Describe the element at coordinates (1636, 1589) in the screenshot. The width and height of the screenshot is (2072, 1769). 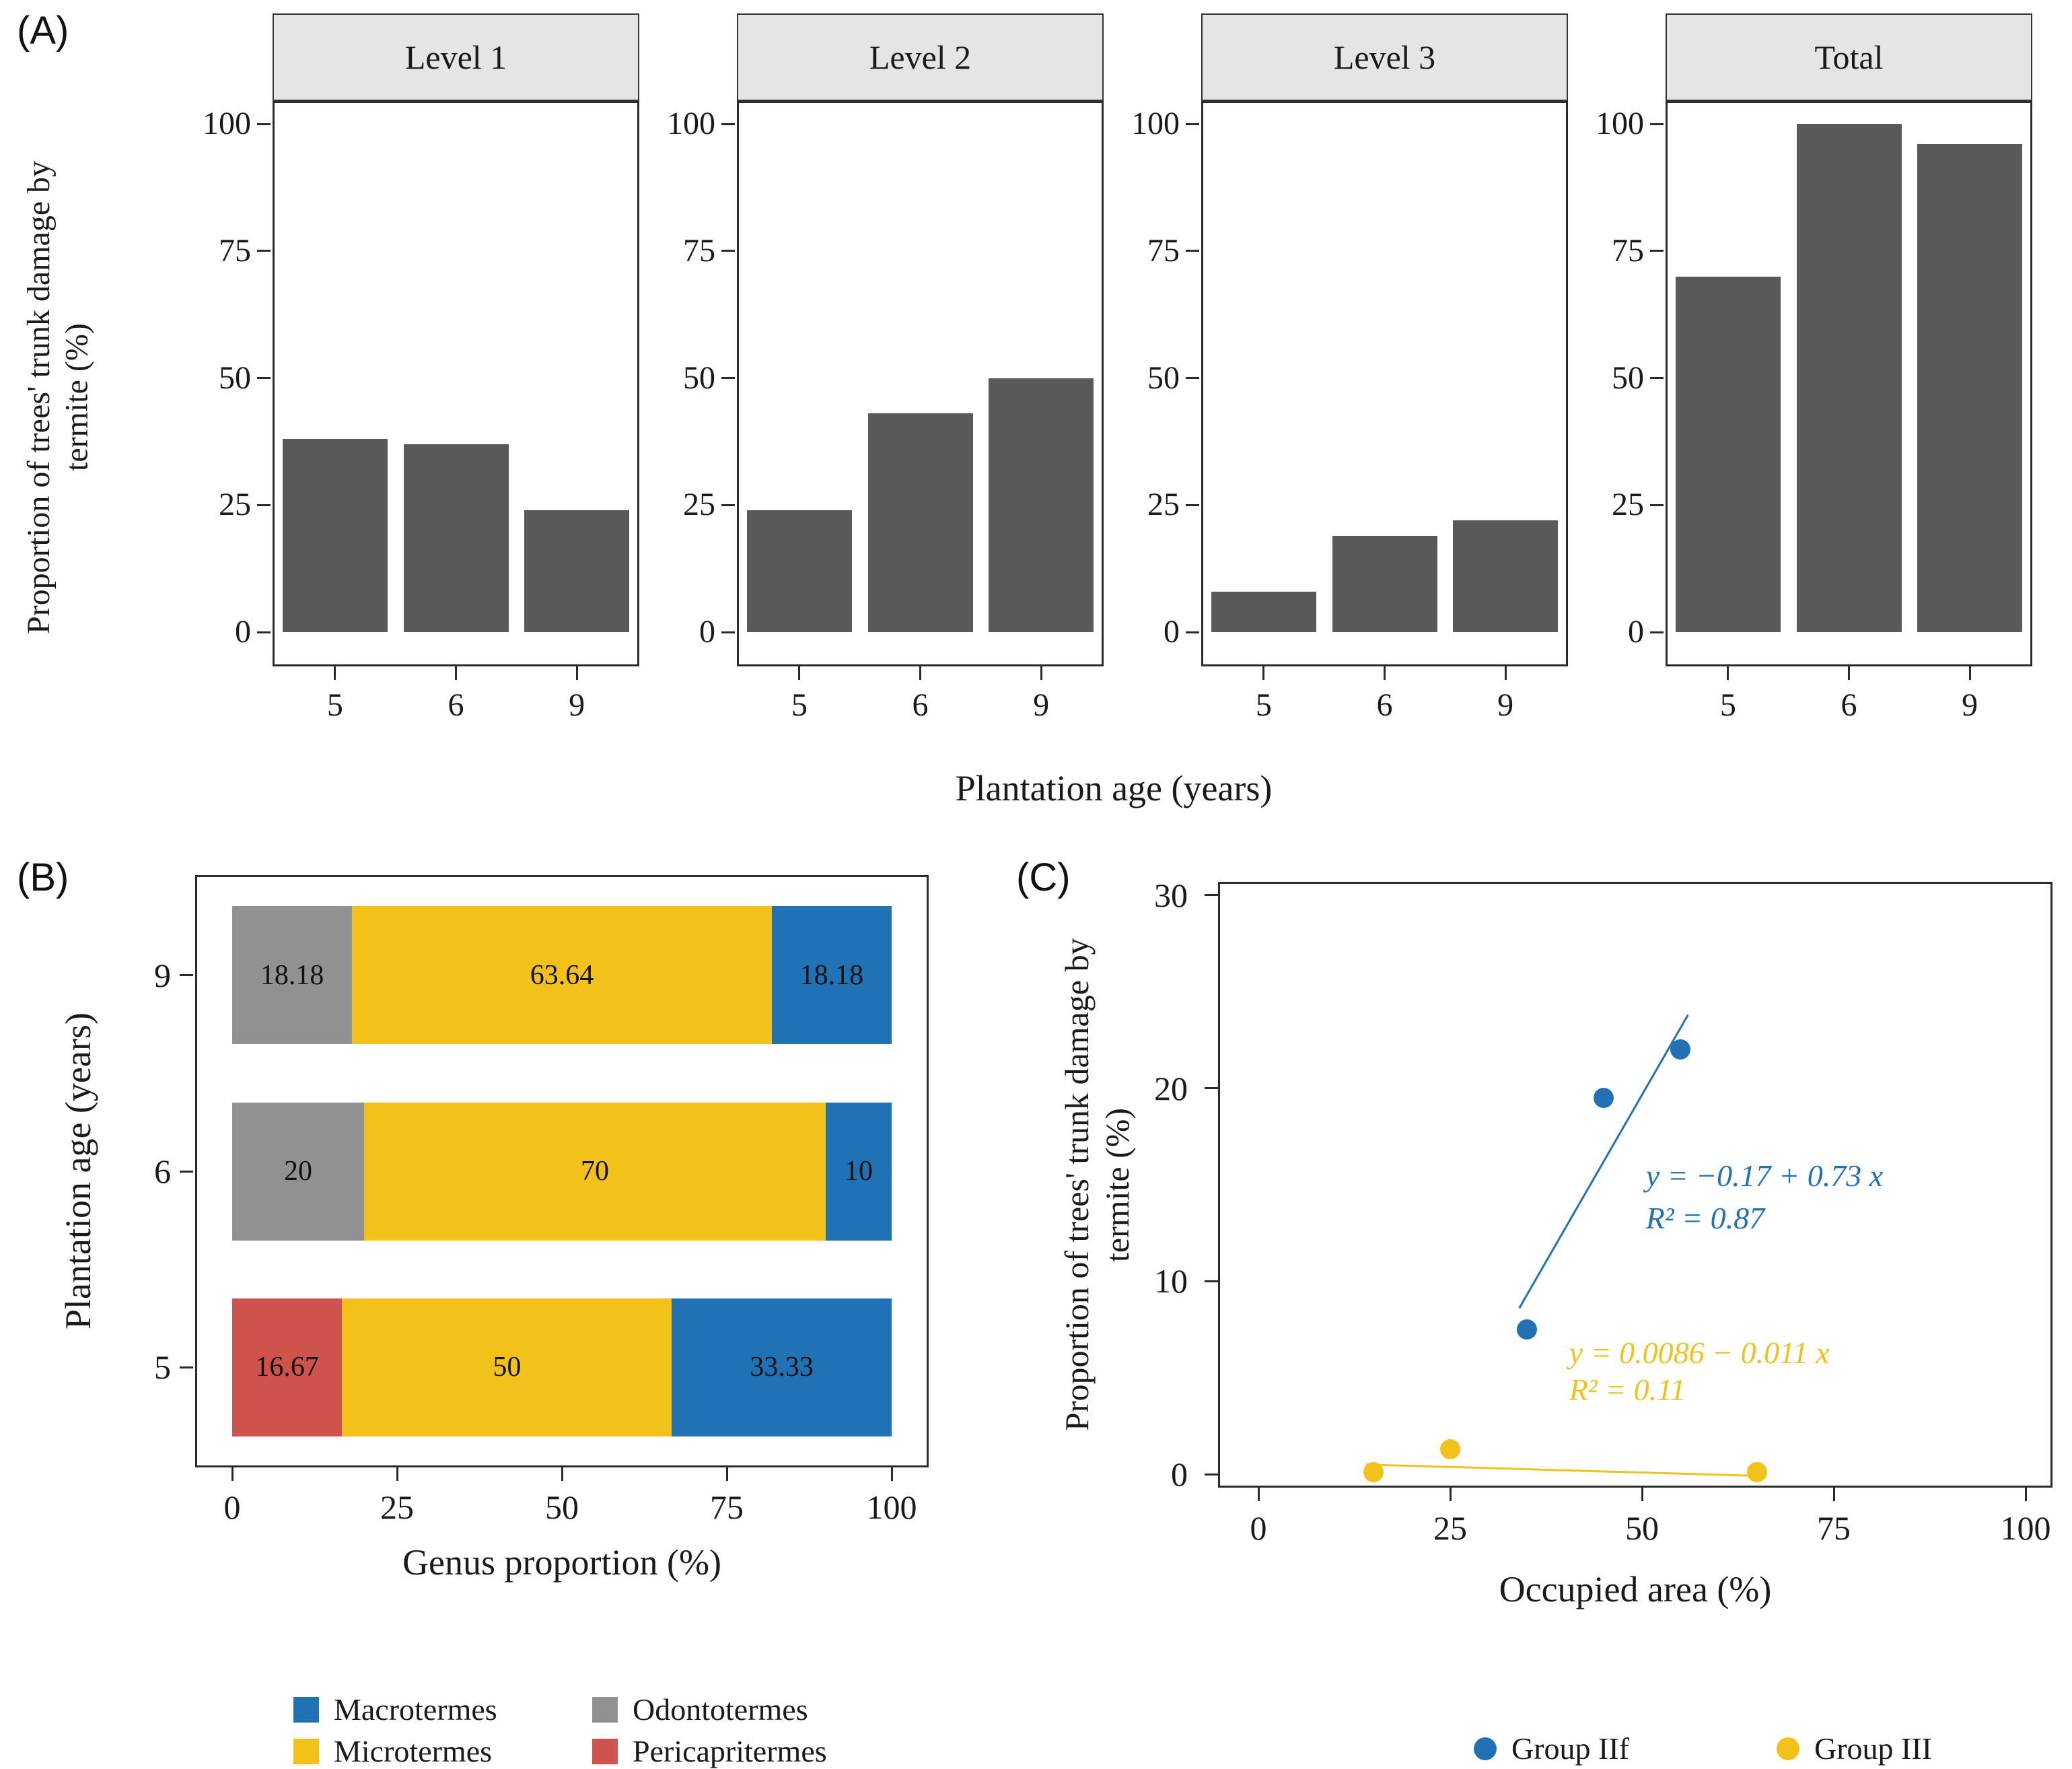
I see `panel-c-x-axis-title: Occupied area (%)` at that location.